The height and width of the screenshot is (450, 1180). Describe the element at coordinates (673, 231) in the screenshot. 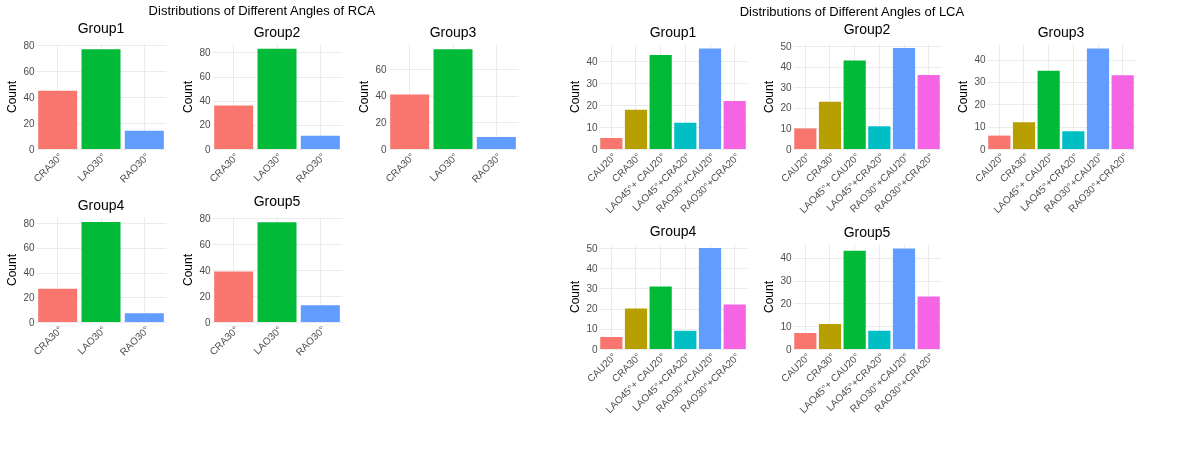

I see `chart-title: Group4` at that location.